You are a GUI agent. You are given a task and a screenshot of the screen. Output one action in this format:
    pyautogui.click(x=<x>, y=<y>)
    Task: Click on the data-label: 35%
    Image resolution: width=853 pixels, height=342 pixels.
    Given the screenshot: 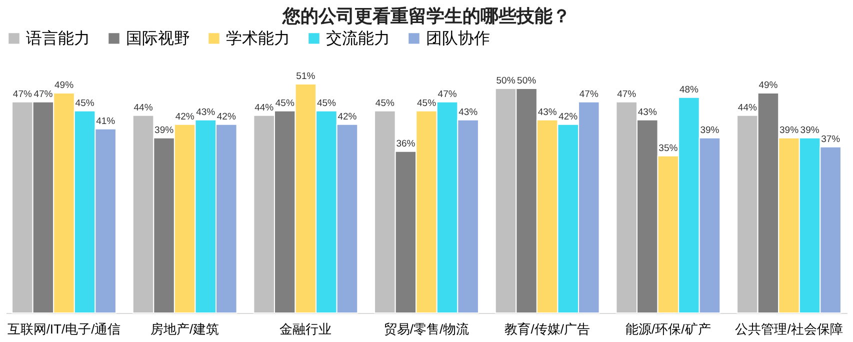 What is the action you would take?
    pyautogui.click(x=668, y=148)
    